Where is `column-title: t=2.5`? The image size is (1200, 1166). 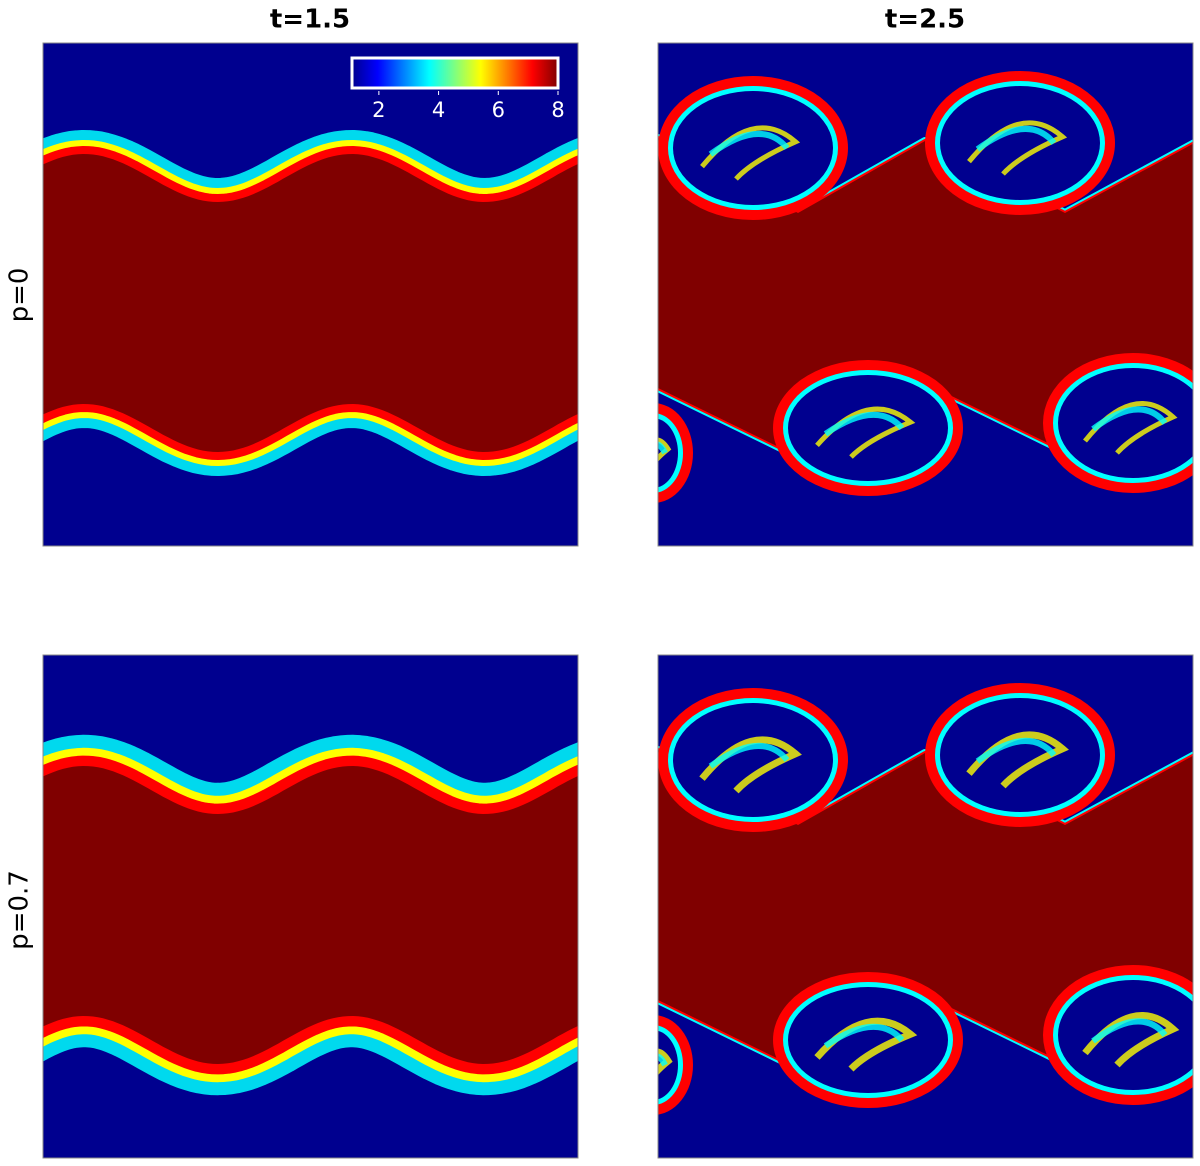 column-title: t=2.5 is located at coordinates (925, 20).